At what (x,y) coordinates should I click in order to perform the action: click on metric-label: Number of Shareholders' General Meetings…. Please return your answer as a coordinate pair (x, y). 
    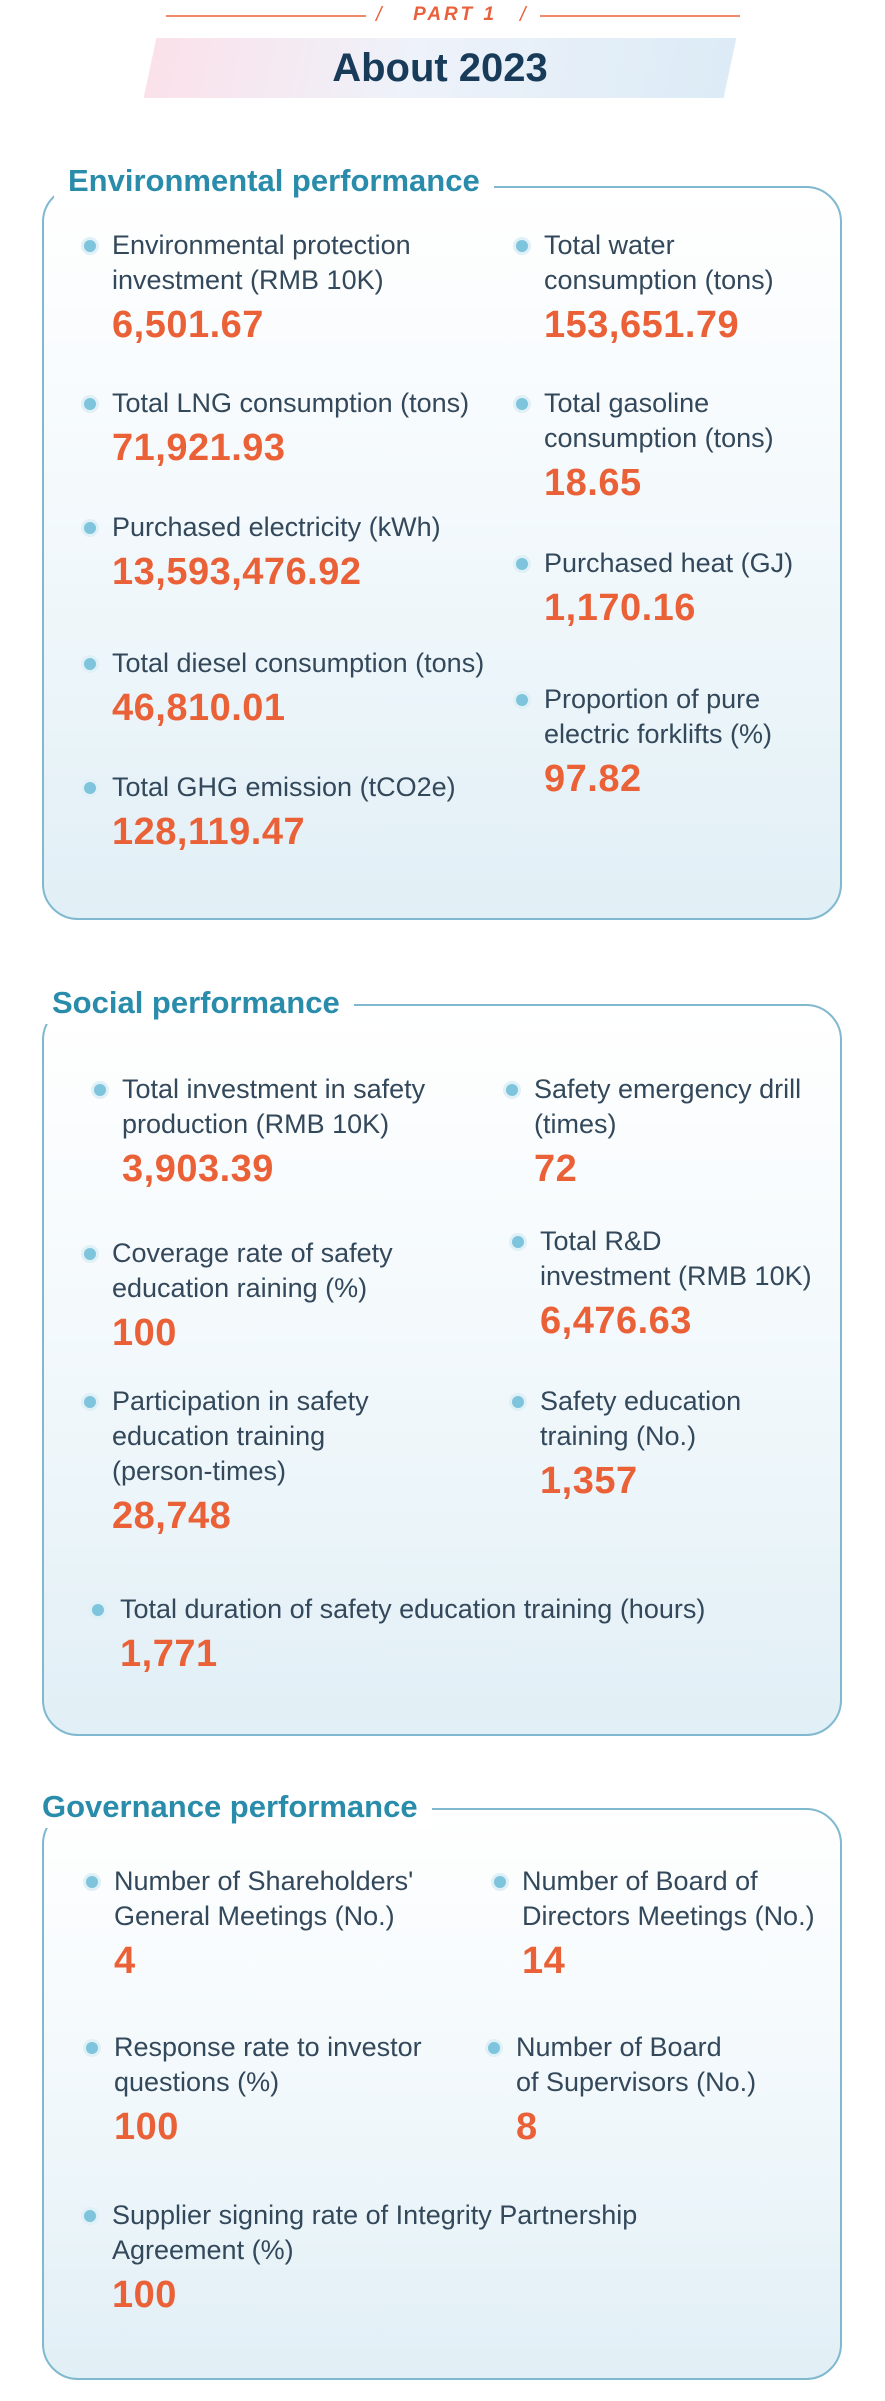
    Looking at the image, I should click on (264, 1898).